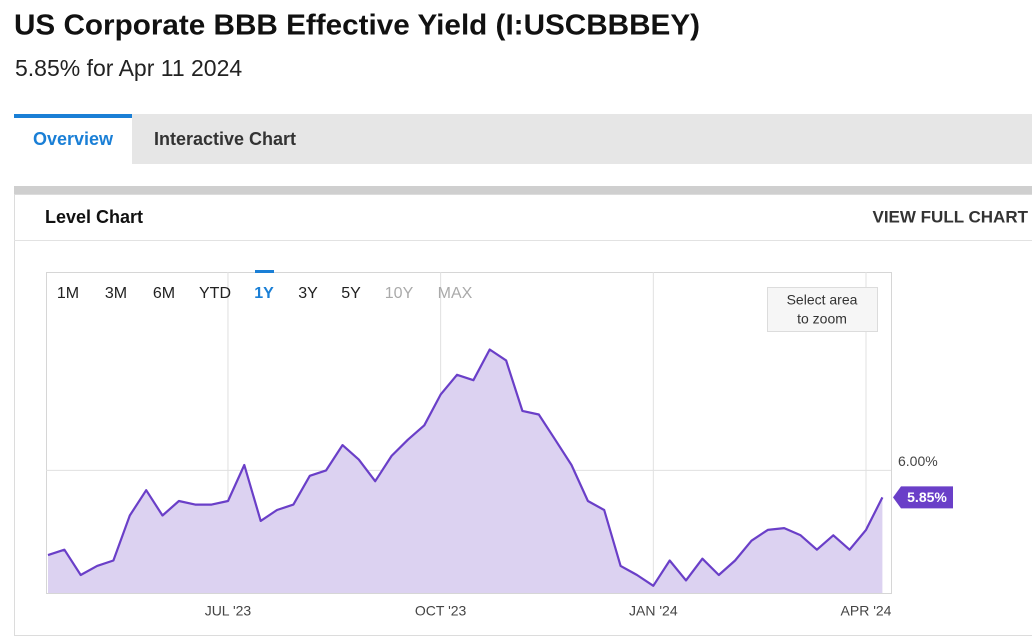 The image size is (1032, 640). Describe the element at coordinates (653, 611) in the screenshot. I see `x-tick-label: JAN '24` at that location.